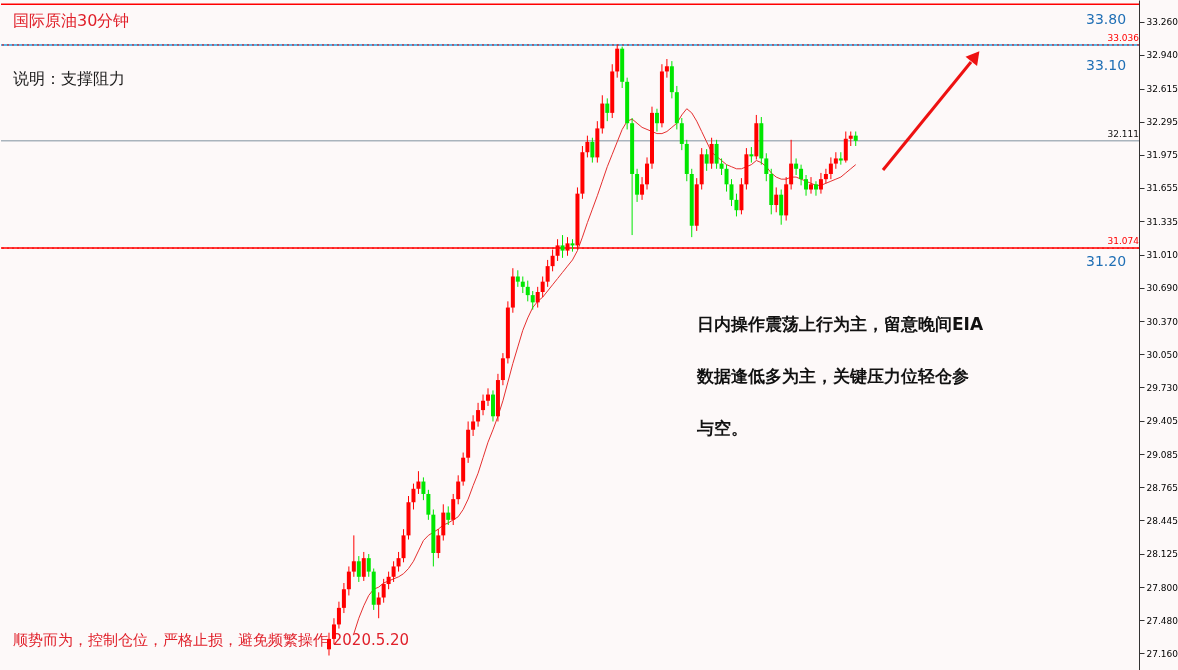 This screenshot has width=1178, height=670. I want to click on y-tick-label: 30.690, so click(1162, 288).